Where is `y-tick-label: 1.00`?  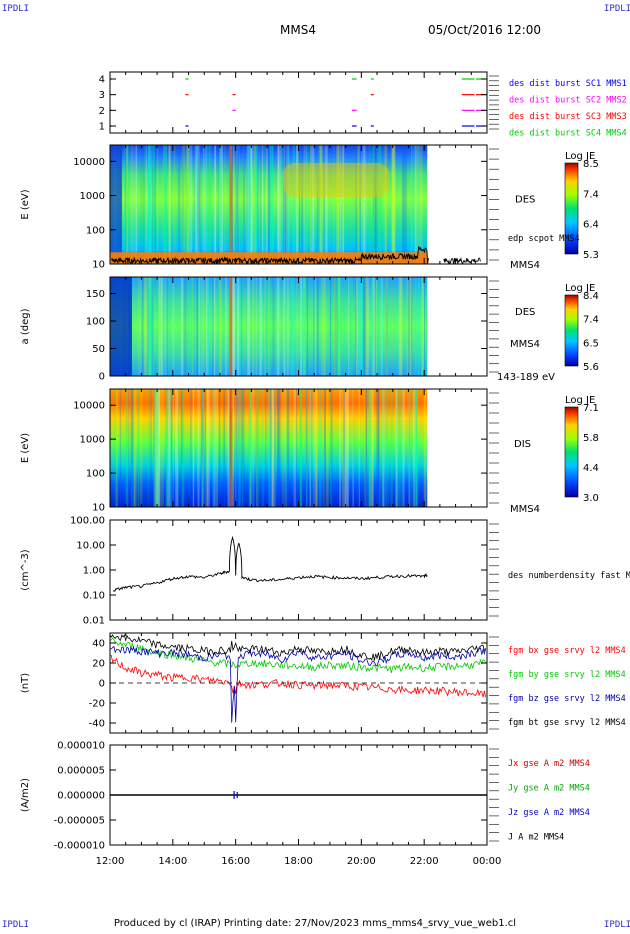 y-tick-label: 1.00 is located at coordinates (94, 571).